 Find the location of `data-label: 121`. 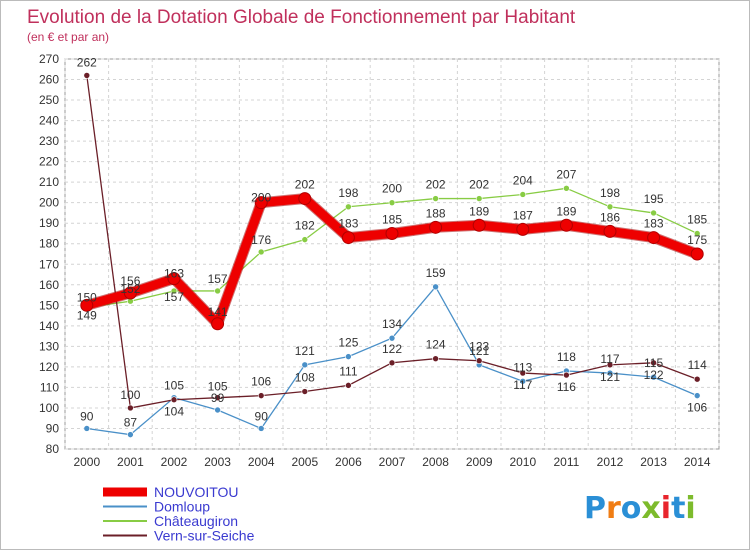

data-label: 121 is located at coordinates (305, 351).